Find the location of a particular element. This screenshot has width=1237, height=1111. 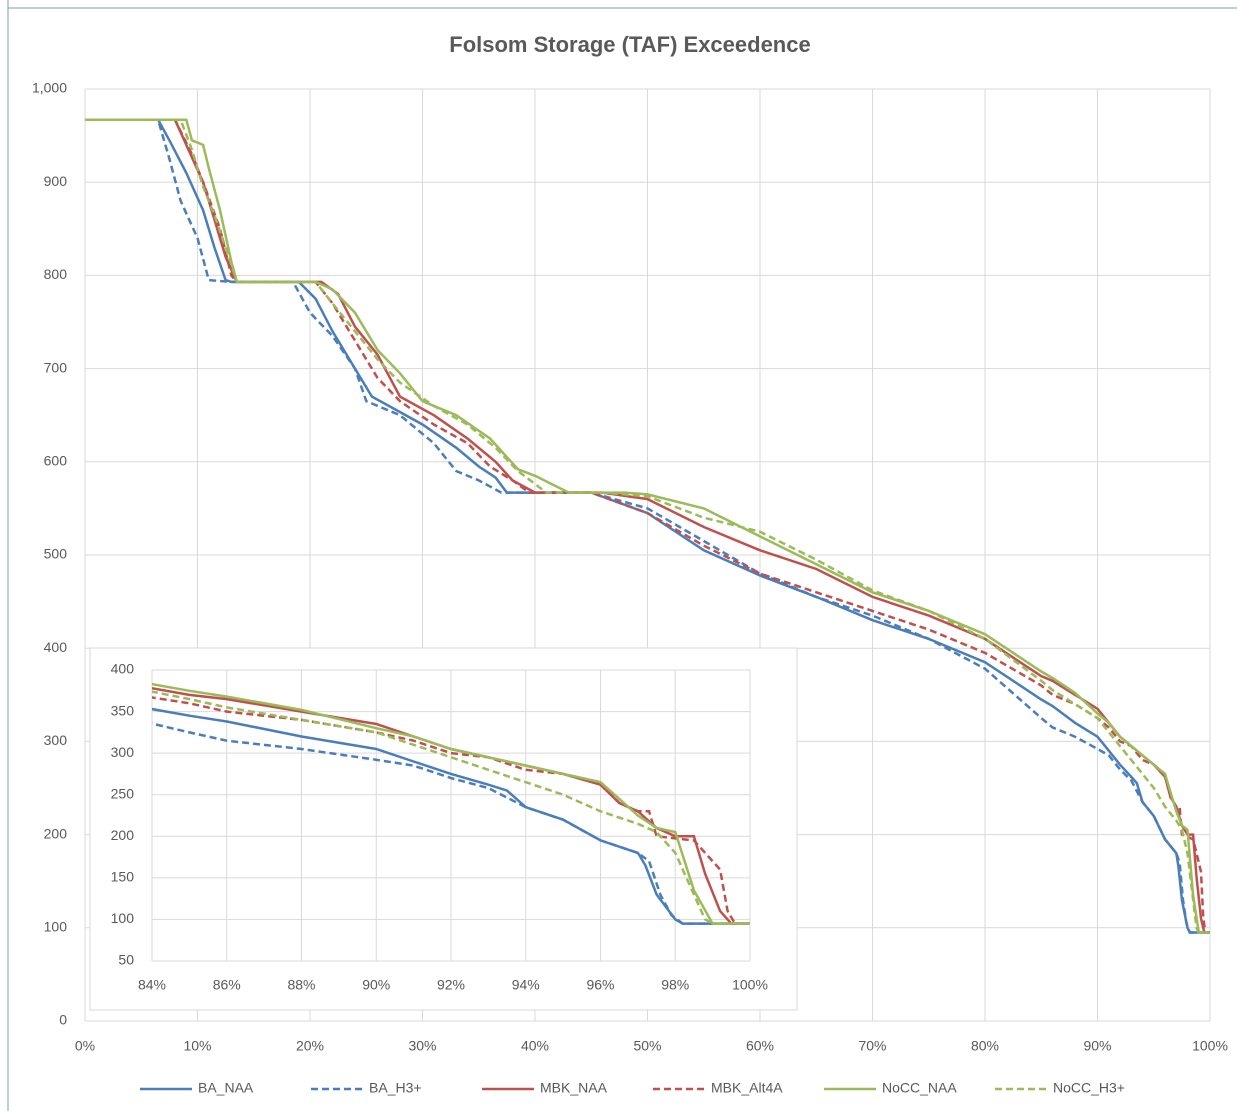

y-tick-label: 50 is located at coordinates (126, 960).